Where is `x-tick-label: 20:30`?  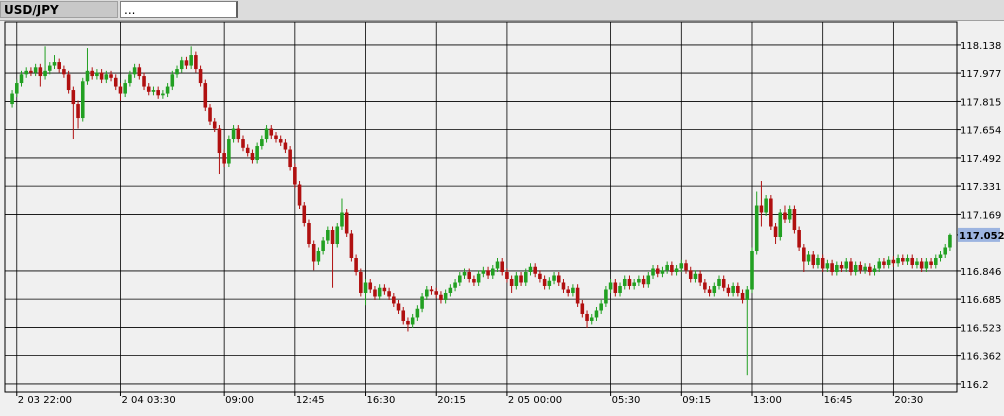 x-tick-label: 20:30 is located at coordinates (908, 400).